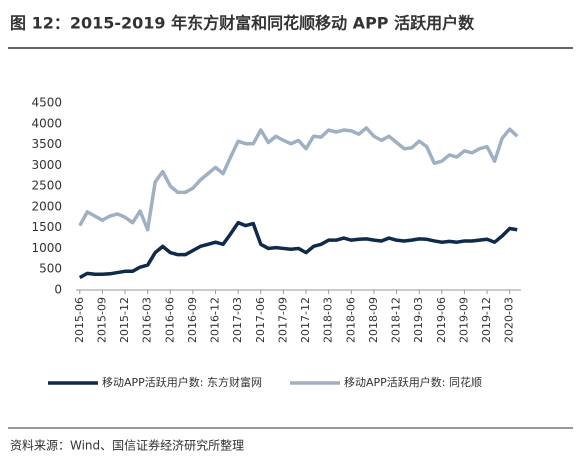 This screenshot has width=581, height=462. What do you see at coordinates (260, 320) in the screenshot?
I see `x-tick-label: 2017-06` at bounding box center [260, 320].